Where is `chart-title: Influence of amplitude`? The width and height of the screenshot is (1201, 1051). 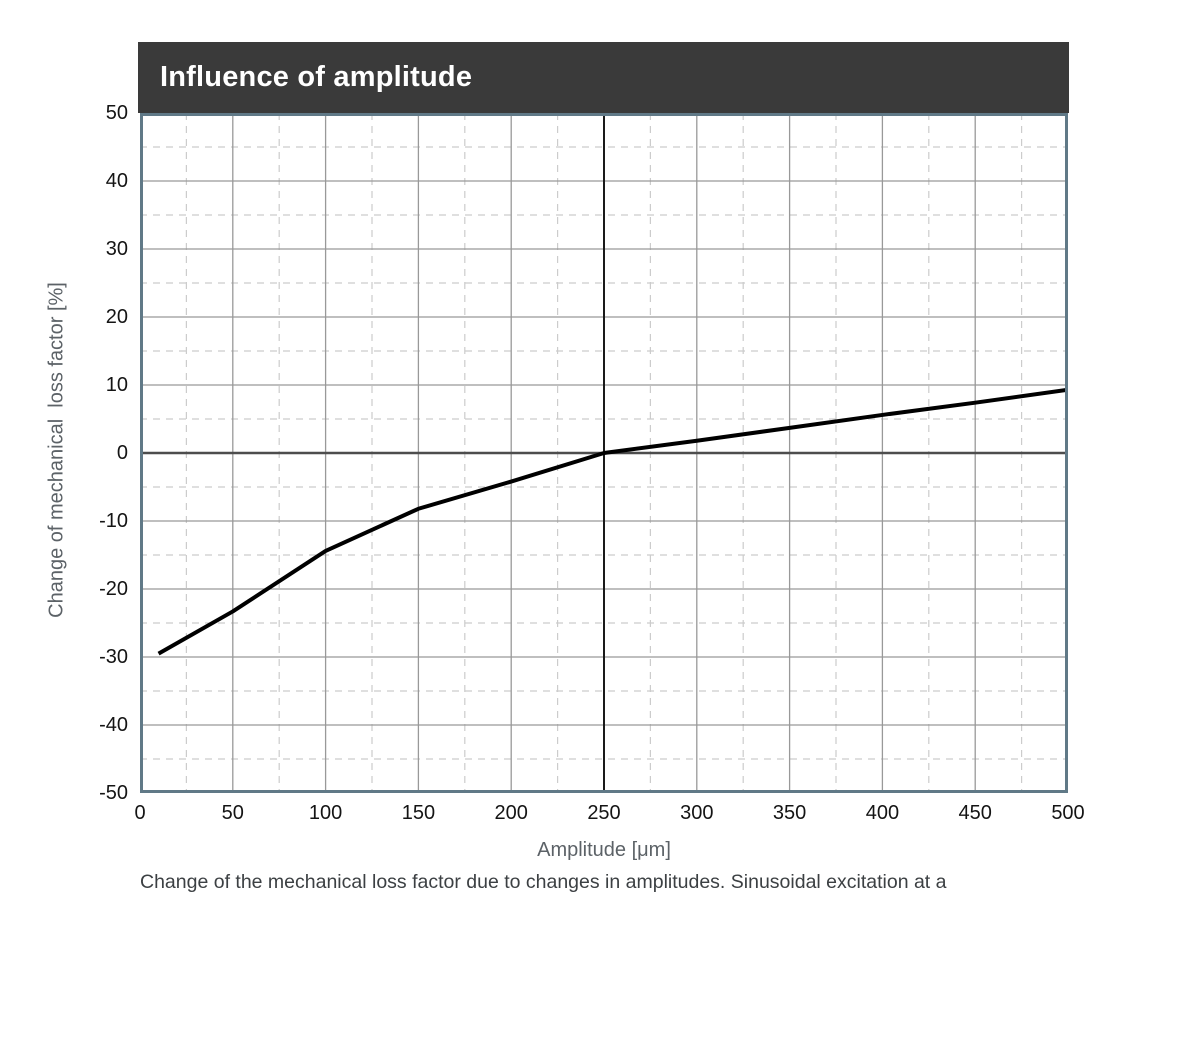
chart-title: Influence of amplitude is located at coordinates (316, 77).